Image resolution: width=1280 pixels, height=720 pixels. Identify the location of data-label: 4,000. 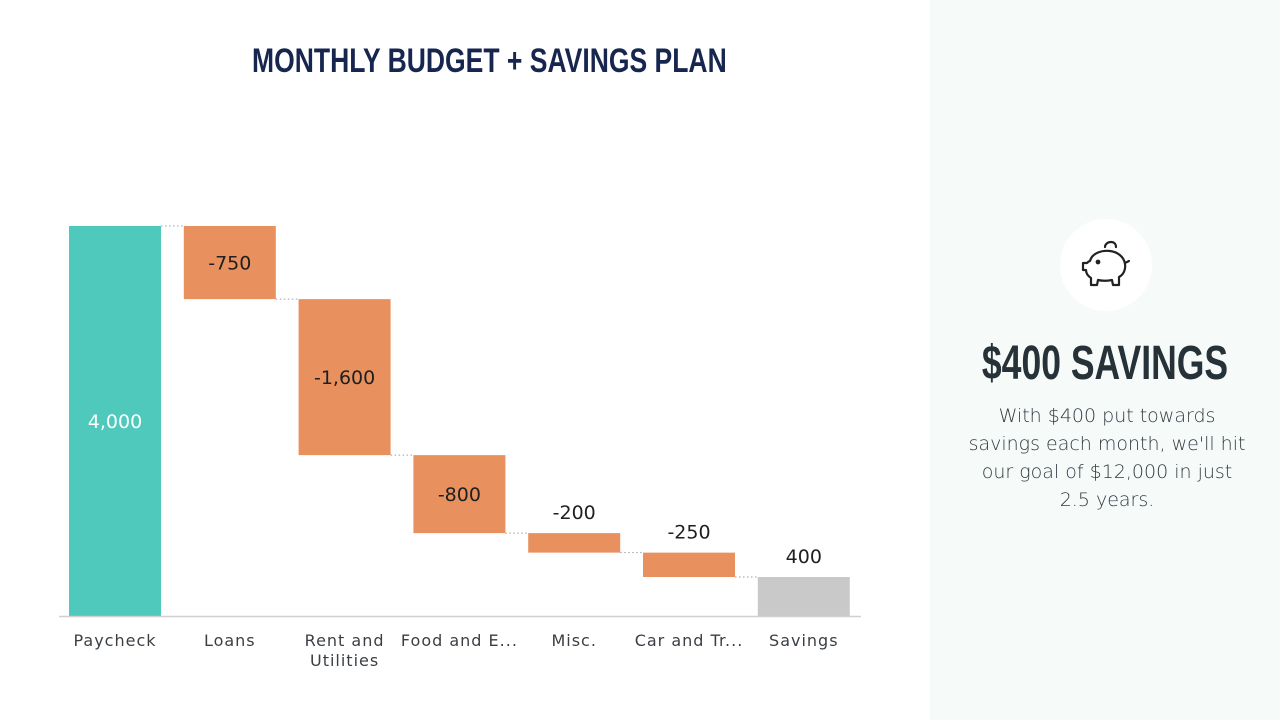
(115, 422).